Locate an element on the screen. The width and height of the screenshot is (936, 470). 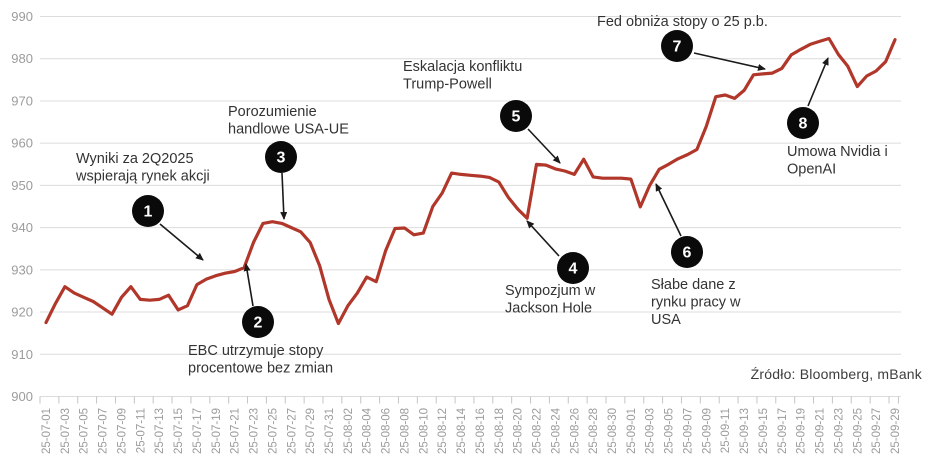
x-axis-tick-label: 25-07-11 is located at coordinates (141, 430).